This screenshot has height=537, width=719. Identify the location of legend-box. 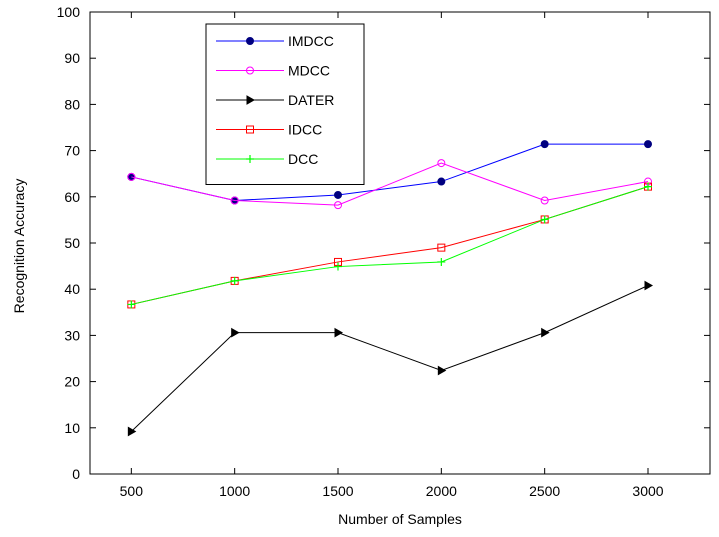
(285, 104).